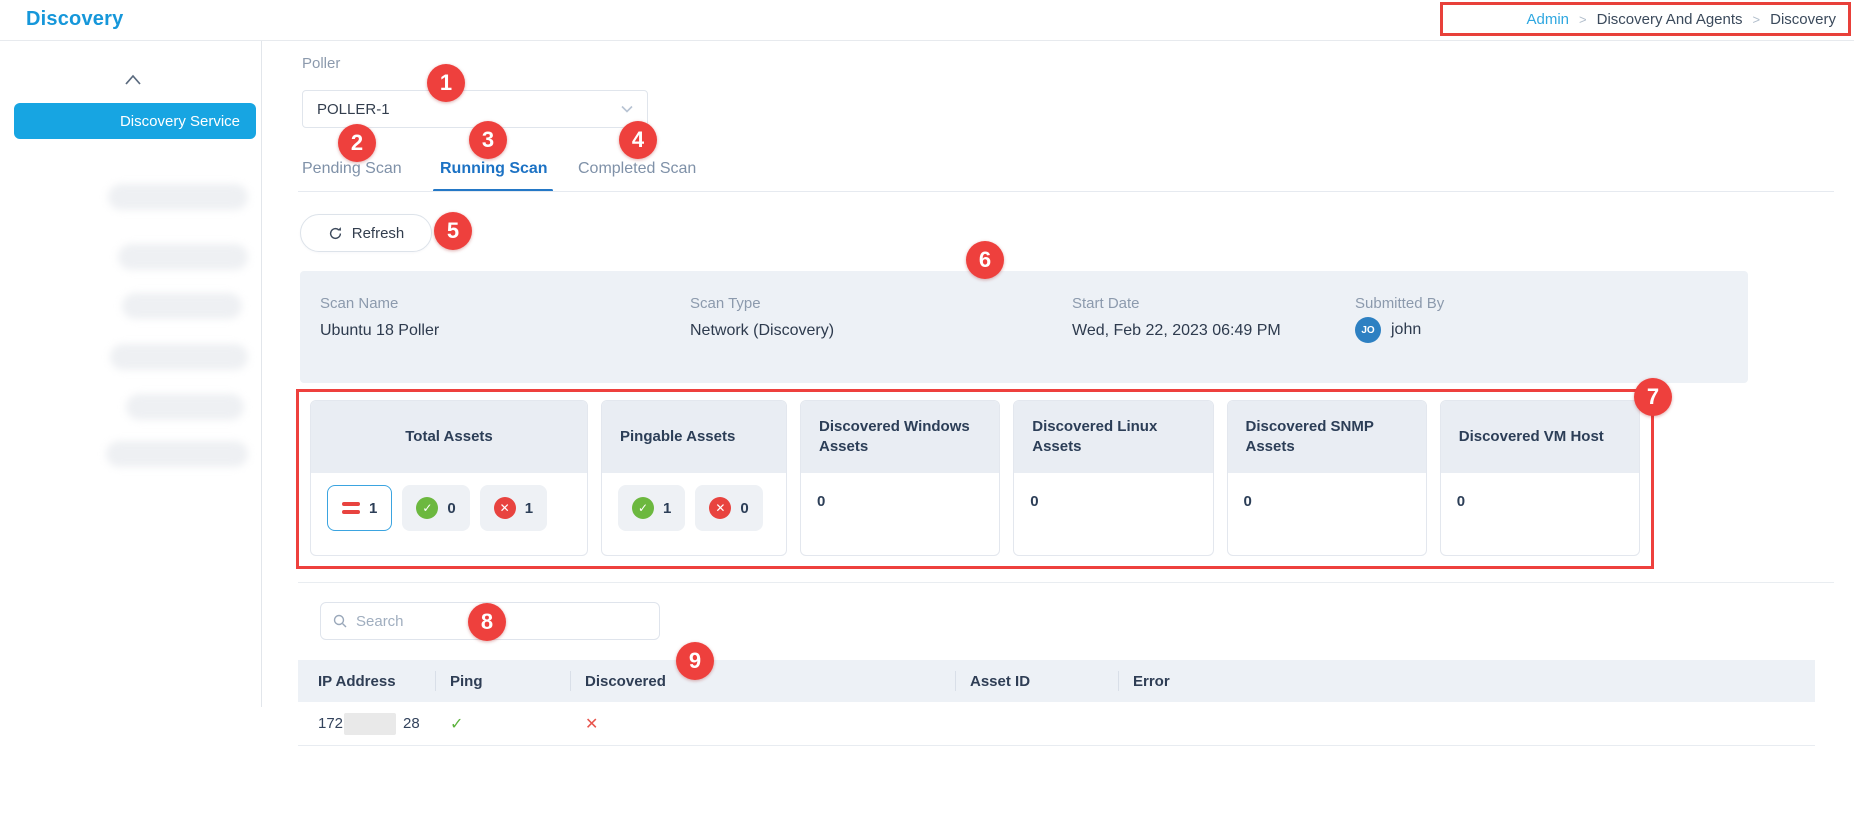 Image resolution: width=1854 pixels, height=836 pixels. Describe the element at coordinates (1368, 330) in the screenshot. I see `avatar: JO` at that location.